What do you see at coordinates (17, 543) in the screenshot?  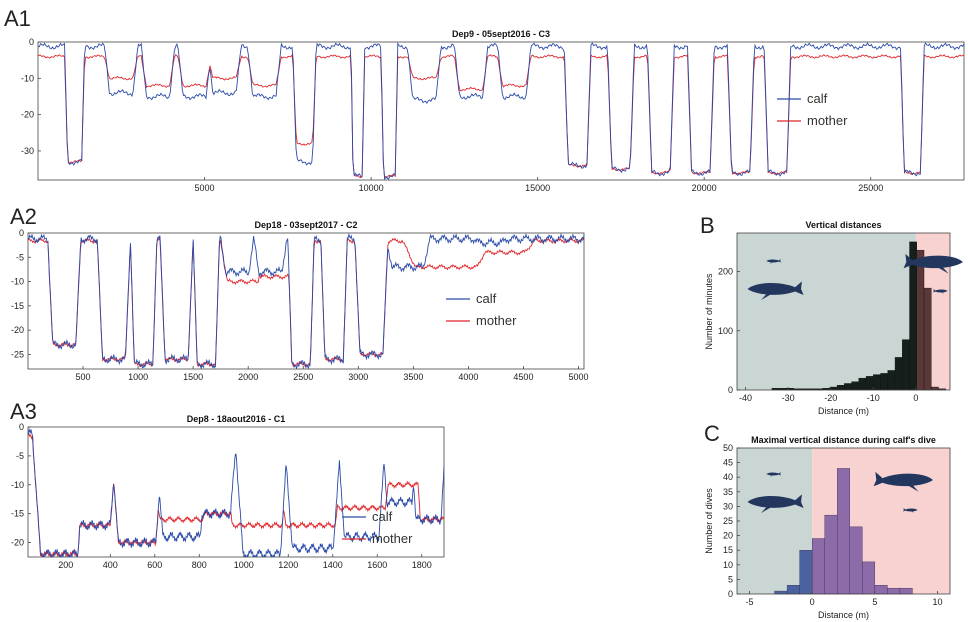 I see `y-tick-label-A3: -20` at bounding box center [17, 543].